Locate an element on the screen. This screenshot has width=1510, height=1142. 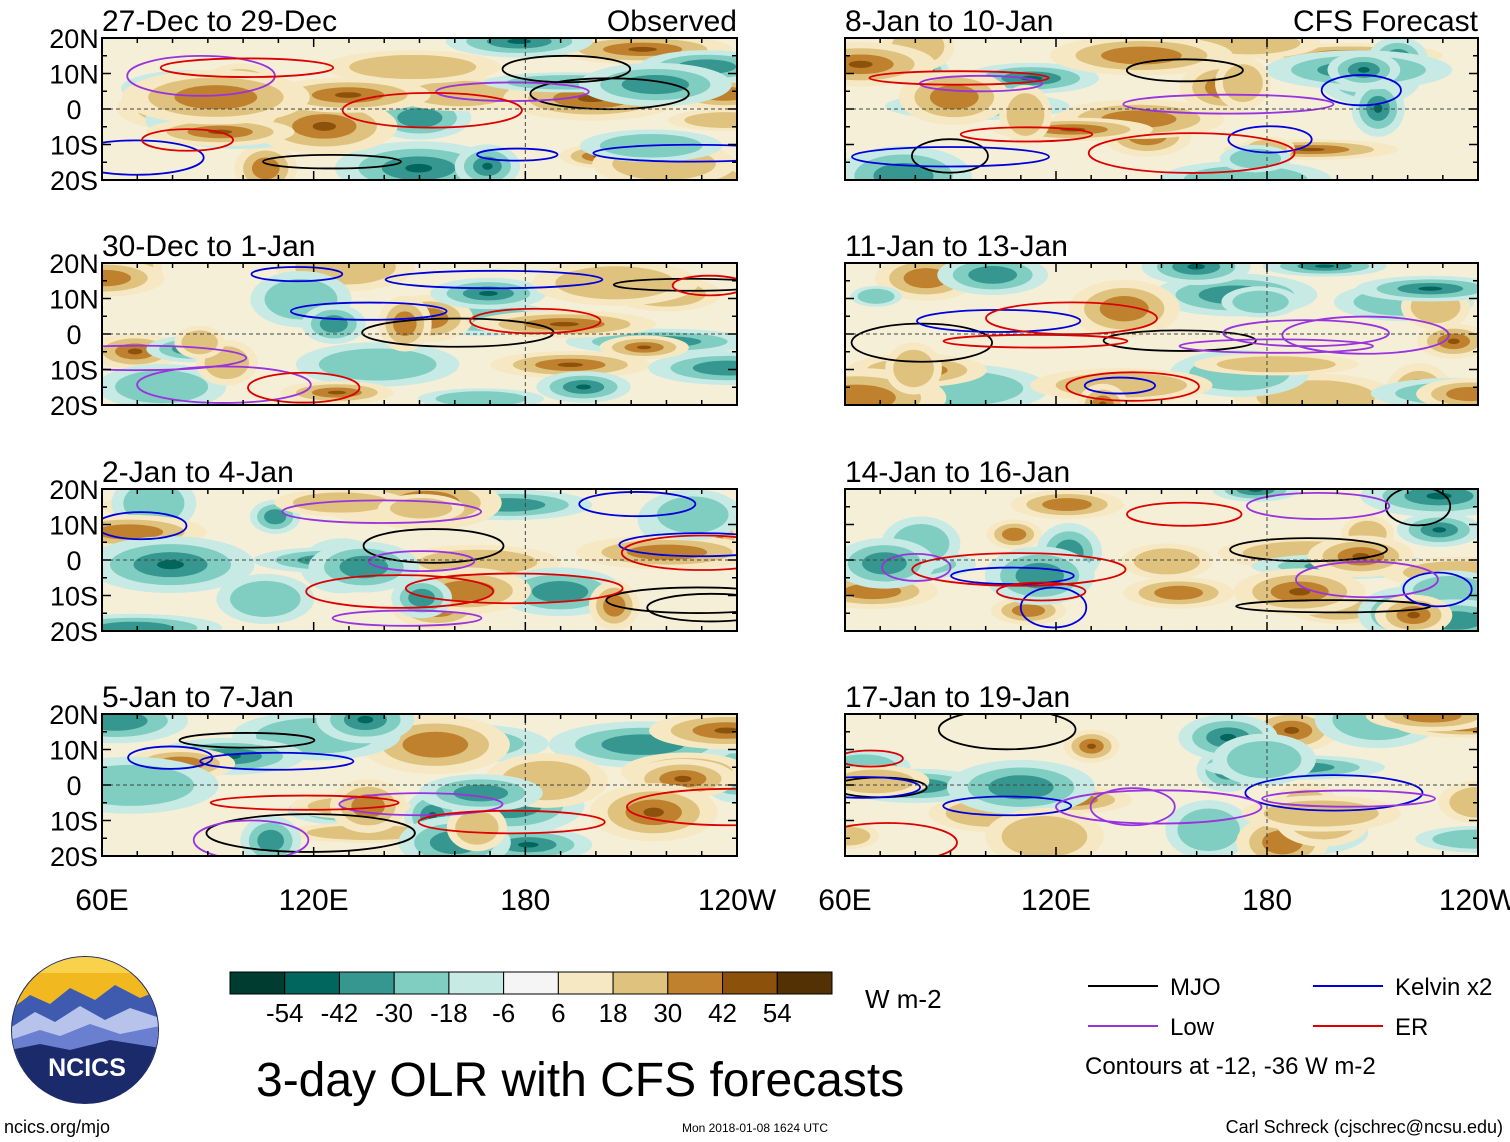
panel-kind-label: Observed is located at coordinates (672, 21).